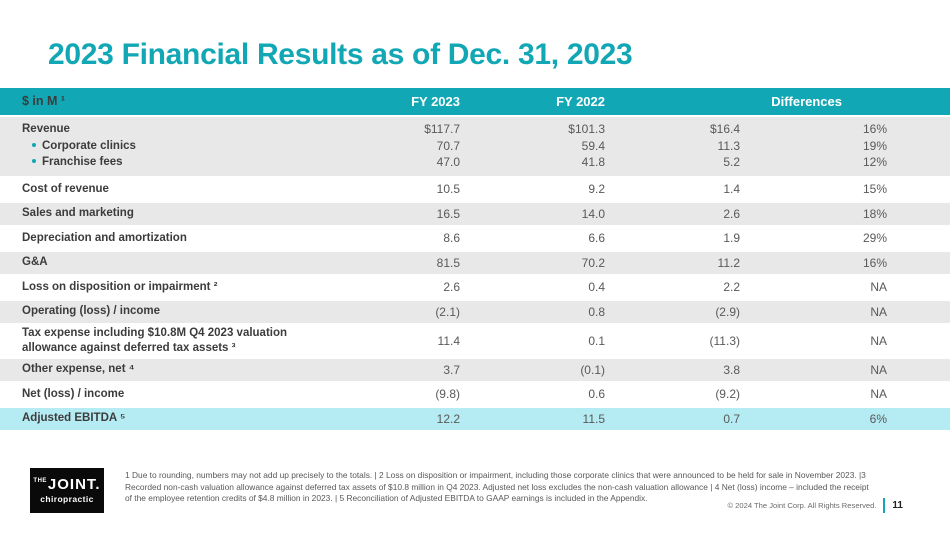 This screenshot has width=950, height=534. What do you see at coordinates (35, 262) in the screenshot?
I see `row-label: G&A` at bounding box center [35, 262].